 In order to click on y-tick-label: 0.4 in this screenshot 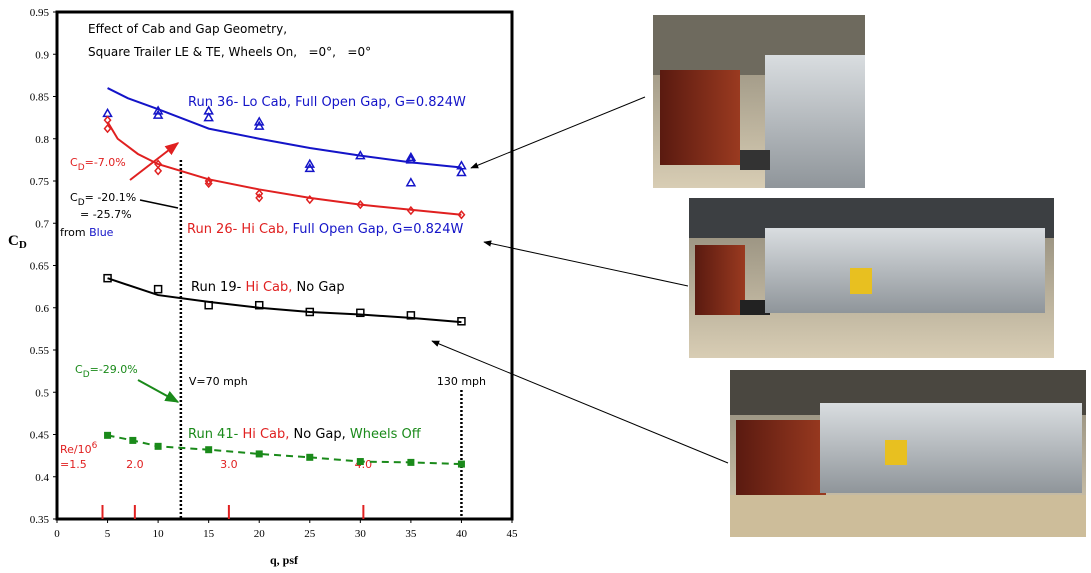, I will do `click(42, 478)`.